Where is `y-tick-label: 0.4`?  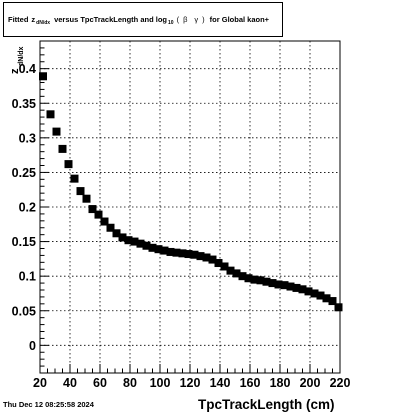 y-tick-label: 0.4 is located at coordinates (27, 69).